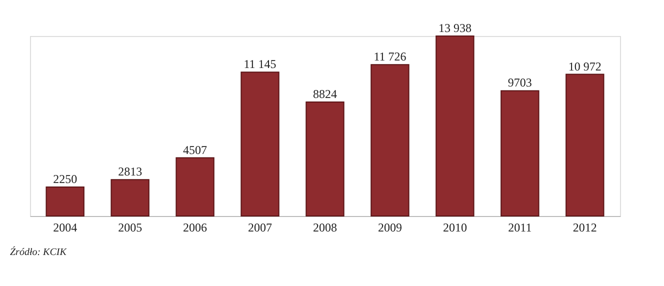 This screenshot has width=664, height=286. Describe the element at coordinates (325, 94) in the screenshot. I see `data-label: 8824` at that location.